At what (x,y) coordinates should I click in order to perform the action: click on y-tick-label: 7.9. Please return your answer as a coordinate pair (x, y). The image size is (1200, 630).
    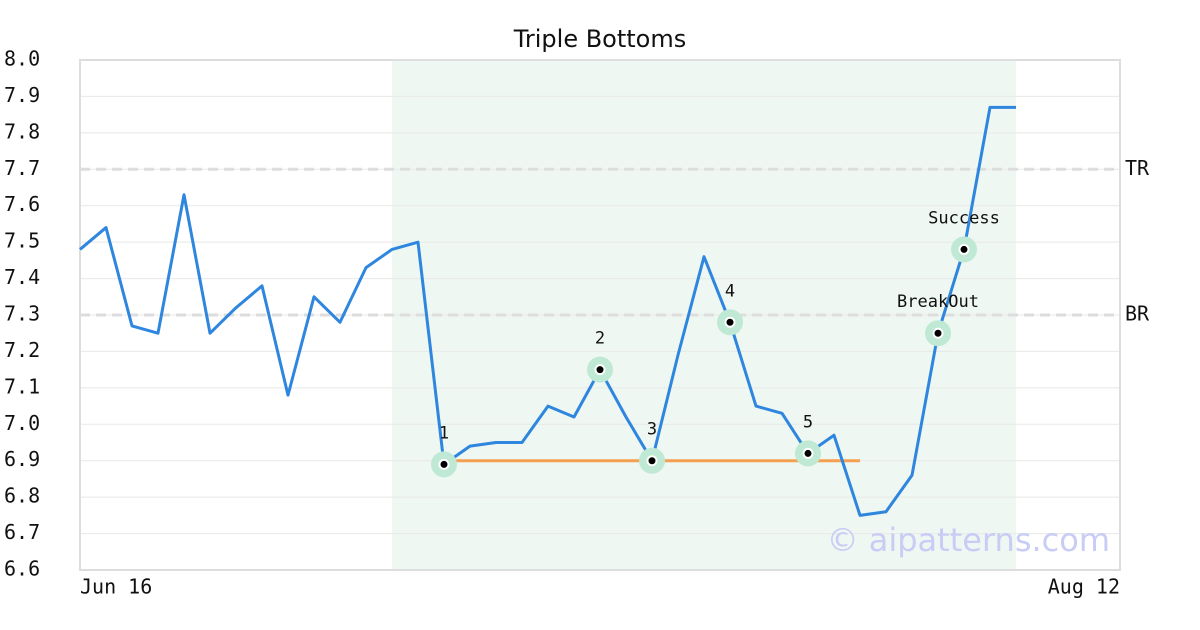
    Looking at the image, I should click on (22, 95).